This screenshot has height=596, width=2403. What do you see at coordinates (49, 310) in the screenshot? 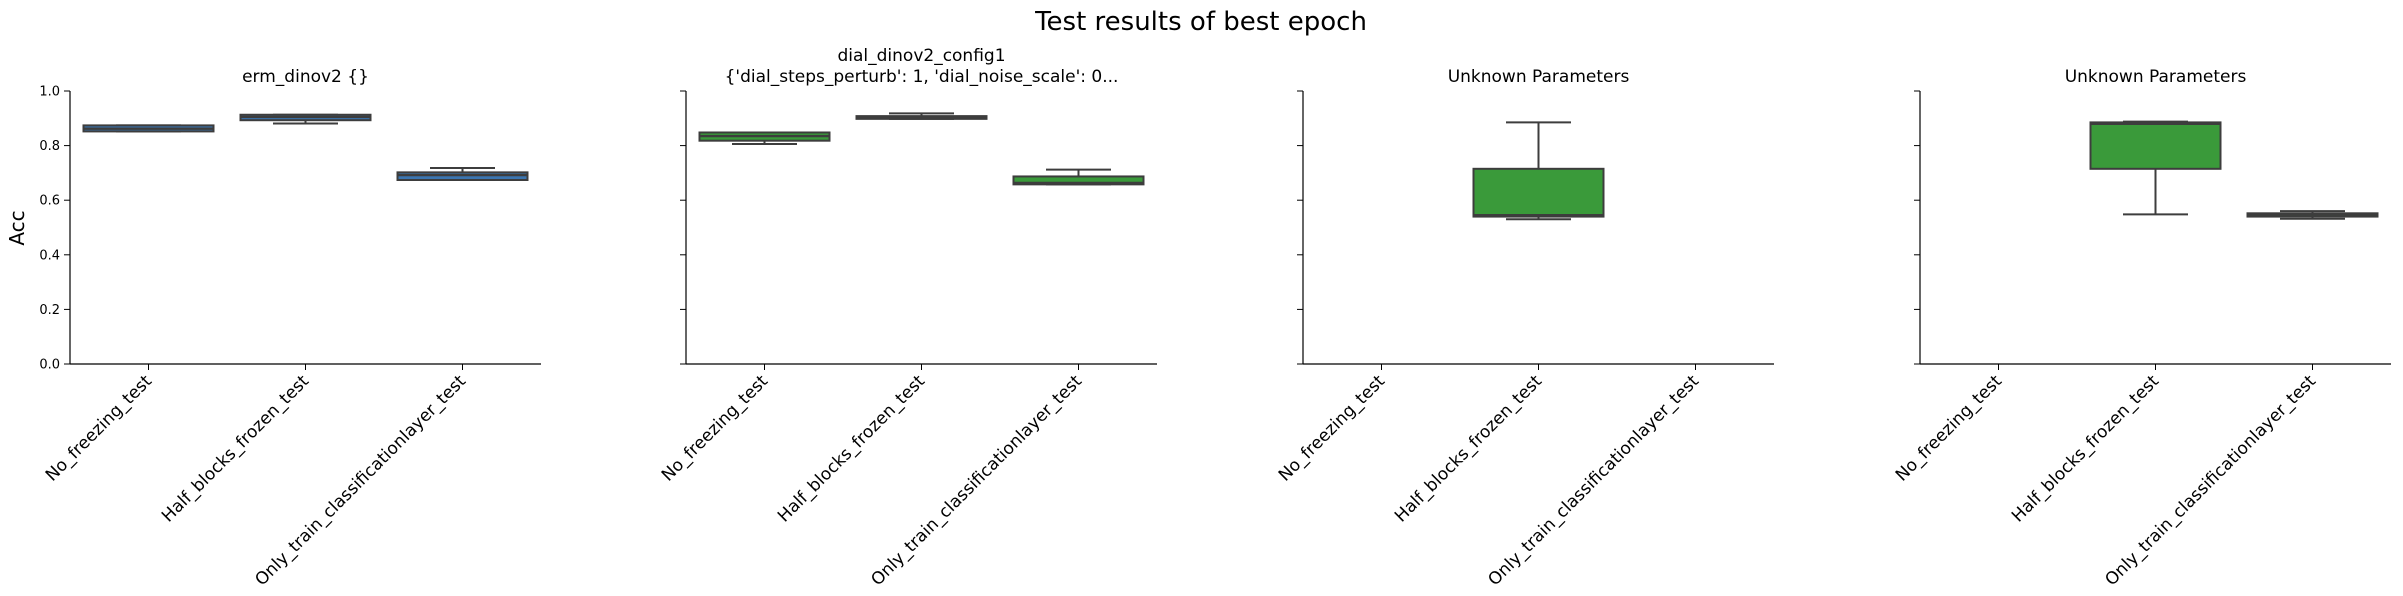
I see `y-tick-label: 0.2` at bounding box center [49, 310].